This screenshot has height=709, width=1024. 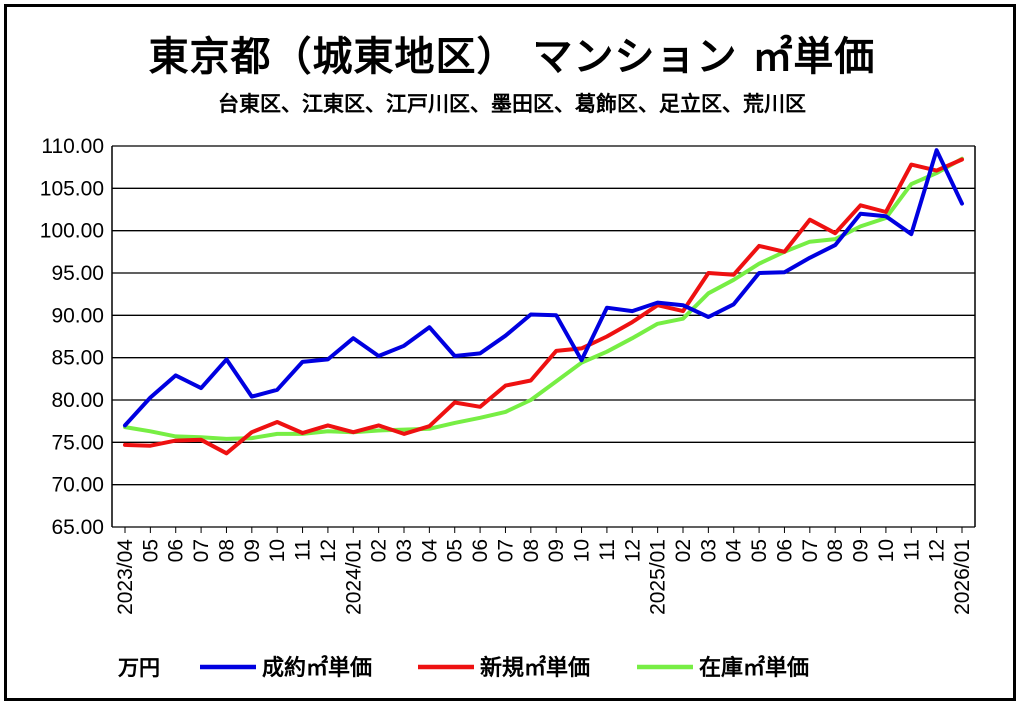 I want to click on y-tick-label: 95.00, so click(x=77, y=273).